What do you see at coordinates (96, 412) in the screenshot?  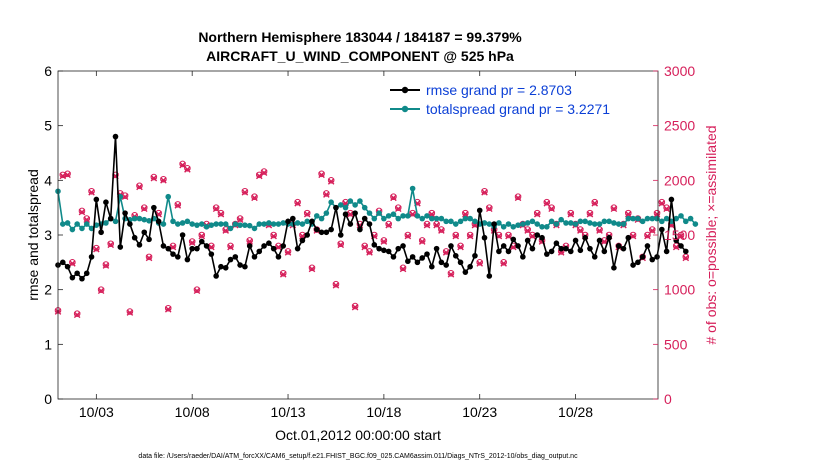 I see `x-tick-label-0: 10/03` at bounding box center [96, 412].